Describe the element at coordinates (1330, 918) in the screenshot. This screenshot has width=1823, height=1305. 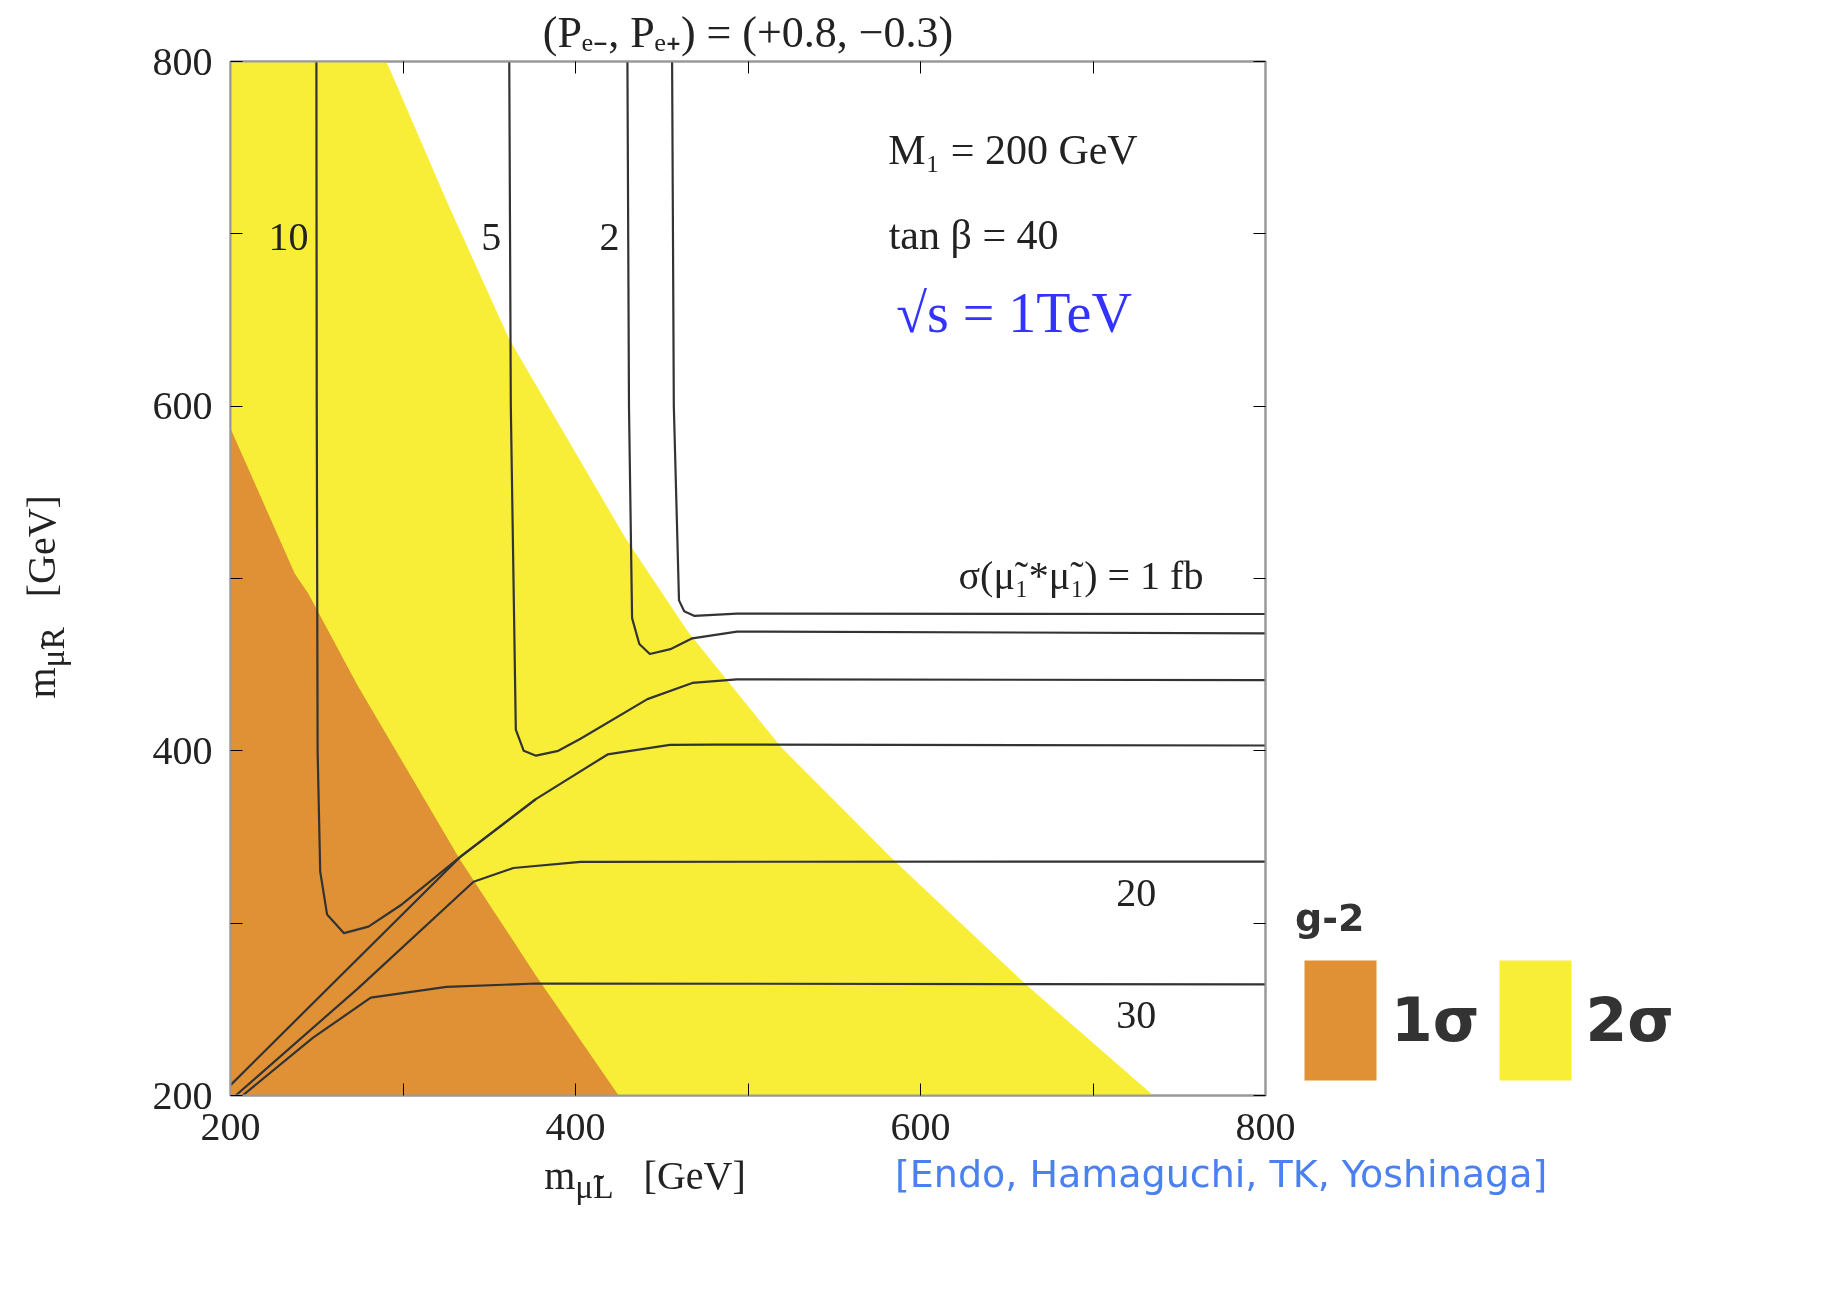
I see `legend-title: g-2` at that location.